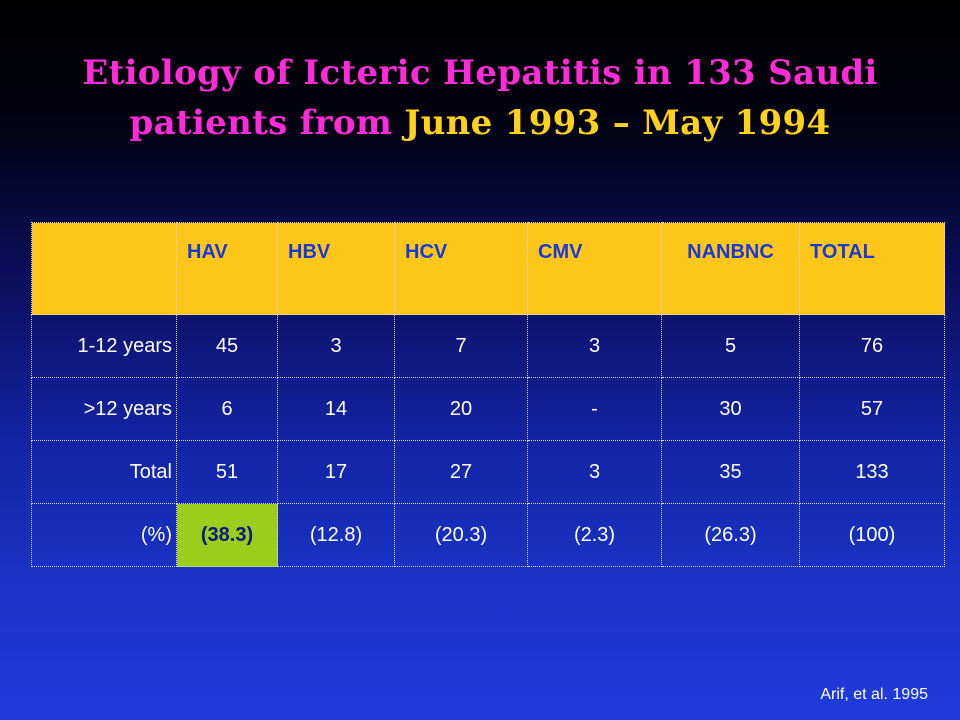 The width and height of the screenshot is (960, 720). I want to click on row-label: 1-12 years, so click(104, 346).